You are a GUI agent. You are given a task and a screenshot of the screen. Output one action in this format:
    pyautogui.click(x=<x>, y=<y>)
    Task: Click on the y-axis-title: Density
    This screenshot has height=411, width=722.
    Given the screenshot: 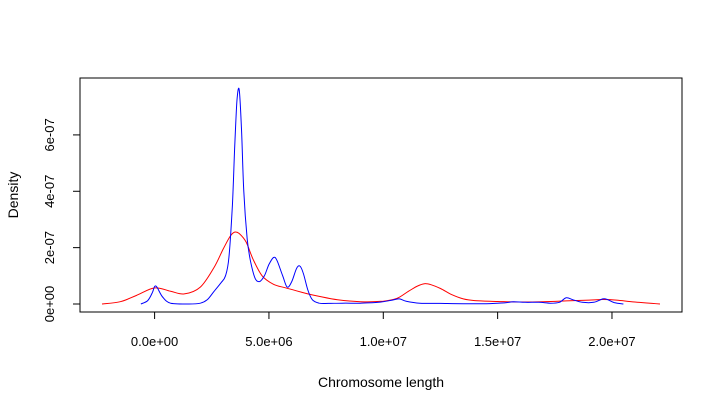 What is the action you would take?
    pyautogui.click(x=13, y=195)
    